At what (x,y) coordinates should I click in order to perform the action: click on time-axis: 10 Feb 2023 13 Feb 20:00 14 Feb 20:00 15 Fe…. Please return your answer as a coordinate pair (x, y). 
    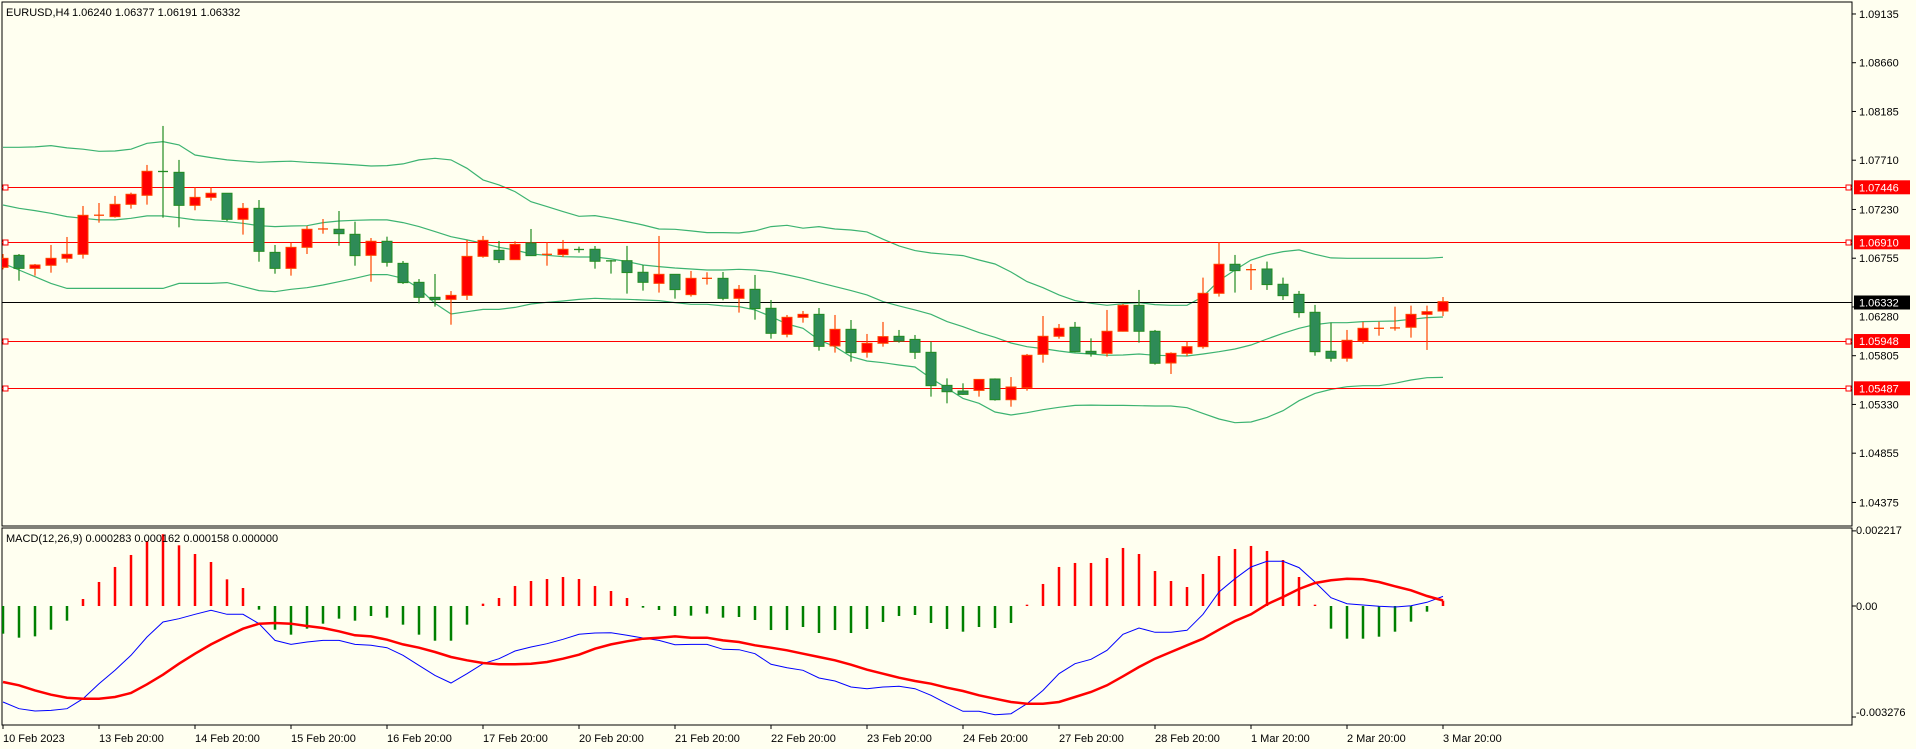
    Looking at the image, I should click on (752, 735).